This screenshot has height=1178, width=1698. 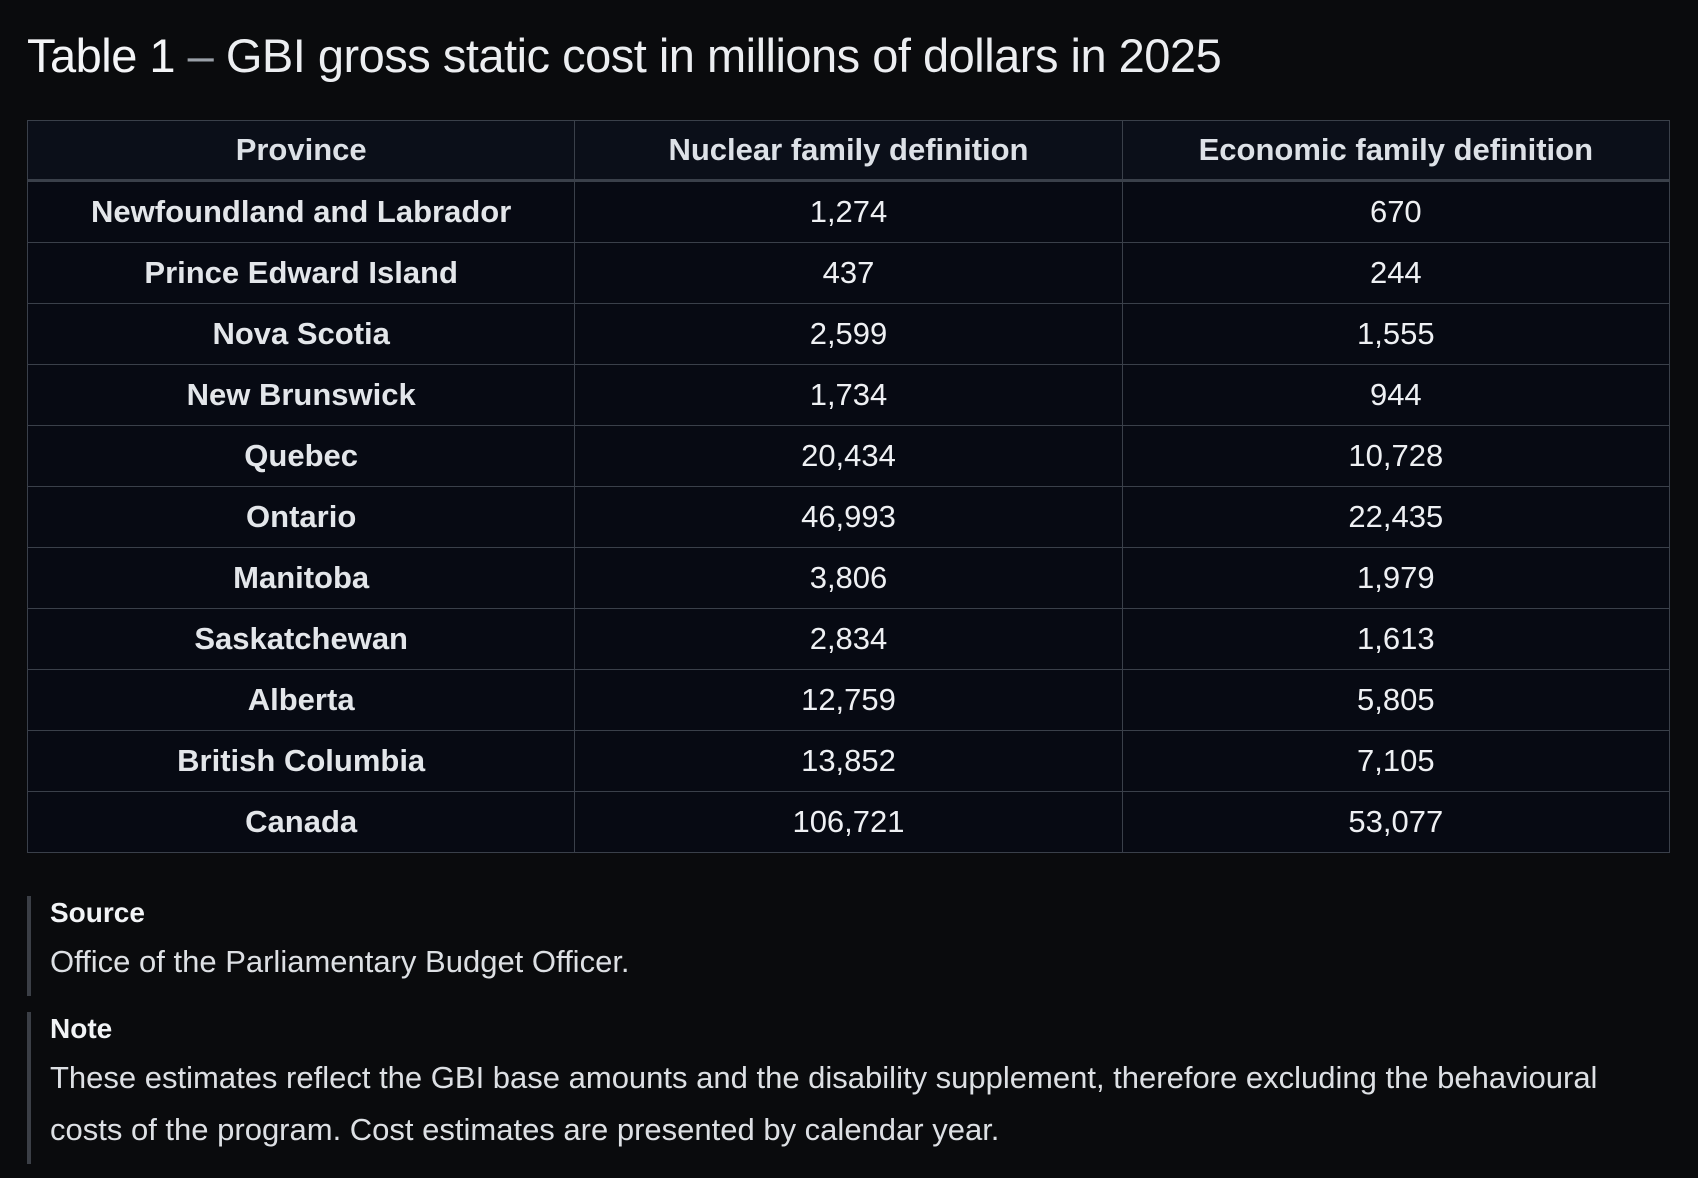 I want to click on table-row-total: Canada 106,721 53,077, so click(x=848, y=822).